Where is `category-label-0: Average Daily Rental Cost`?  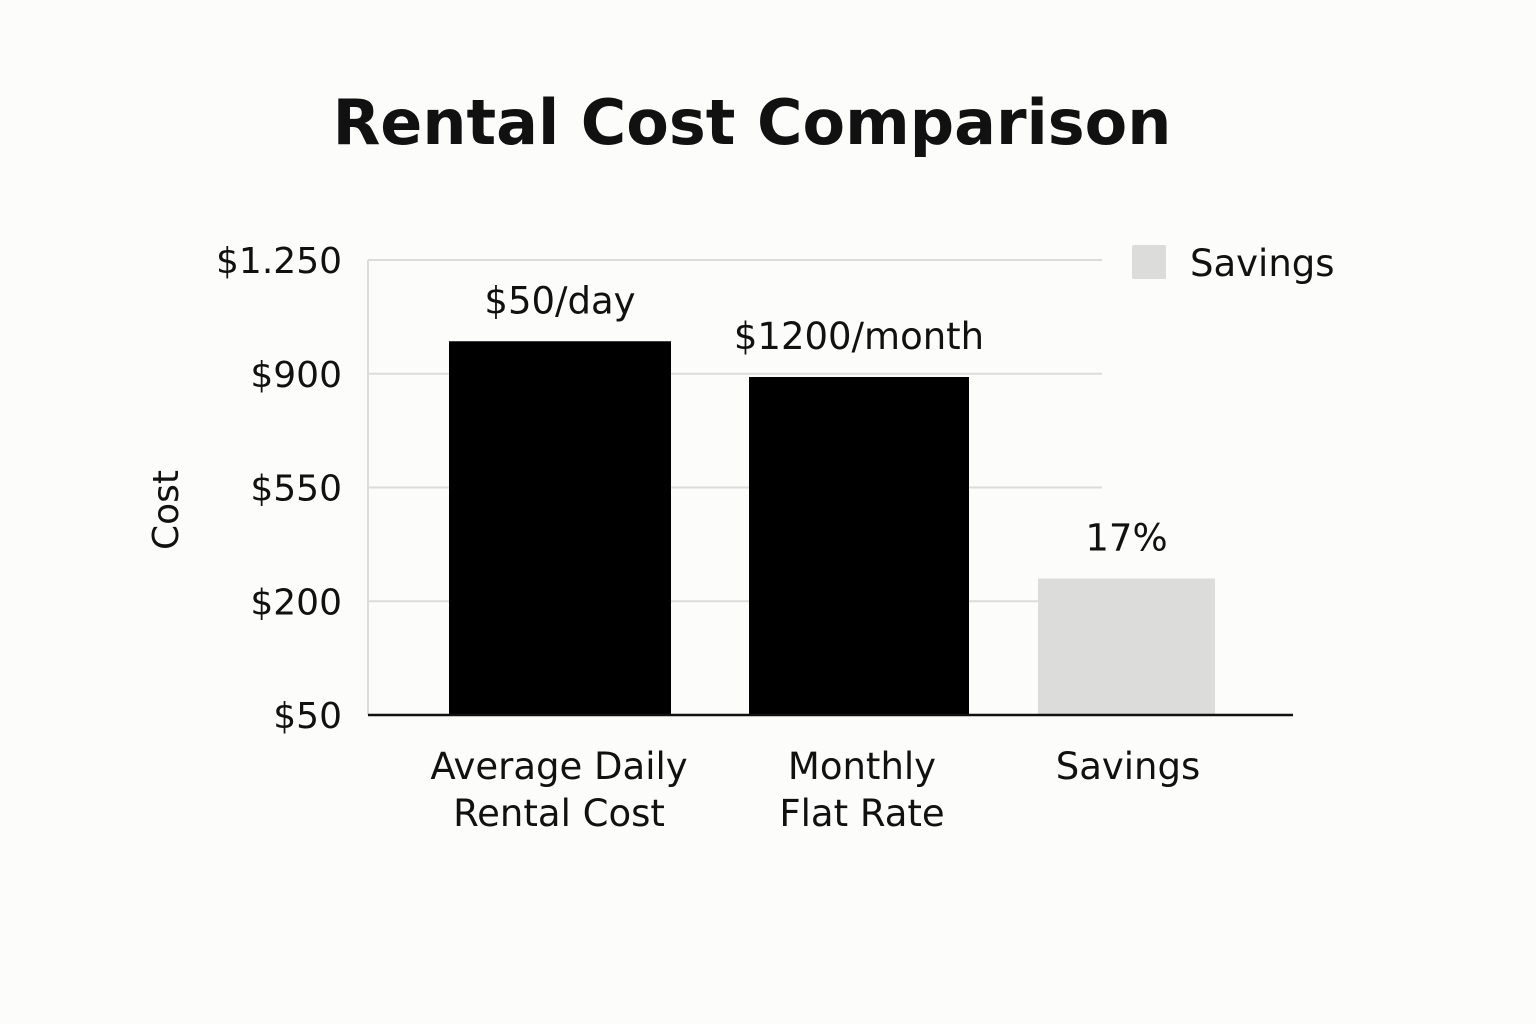
category-label-0: Average Daily Rental Cost is located at coordinates (558, 790).